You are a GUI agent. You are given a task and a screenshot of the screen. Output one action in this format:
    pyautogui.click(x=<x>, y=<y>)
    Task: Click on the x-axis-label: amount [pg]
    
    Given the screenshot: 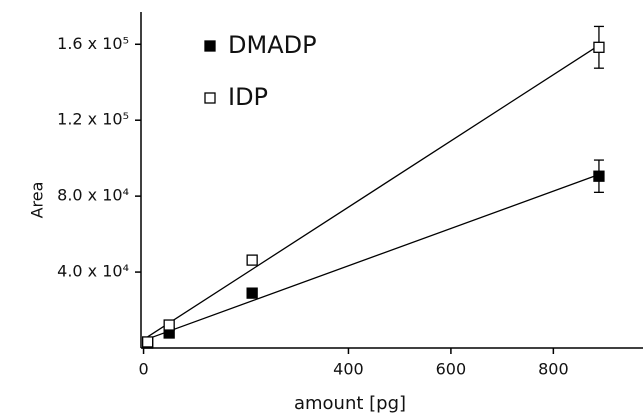 What is the action you would take?
    pyautogui.click(x=350, y=403)
    